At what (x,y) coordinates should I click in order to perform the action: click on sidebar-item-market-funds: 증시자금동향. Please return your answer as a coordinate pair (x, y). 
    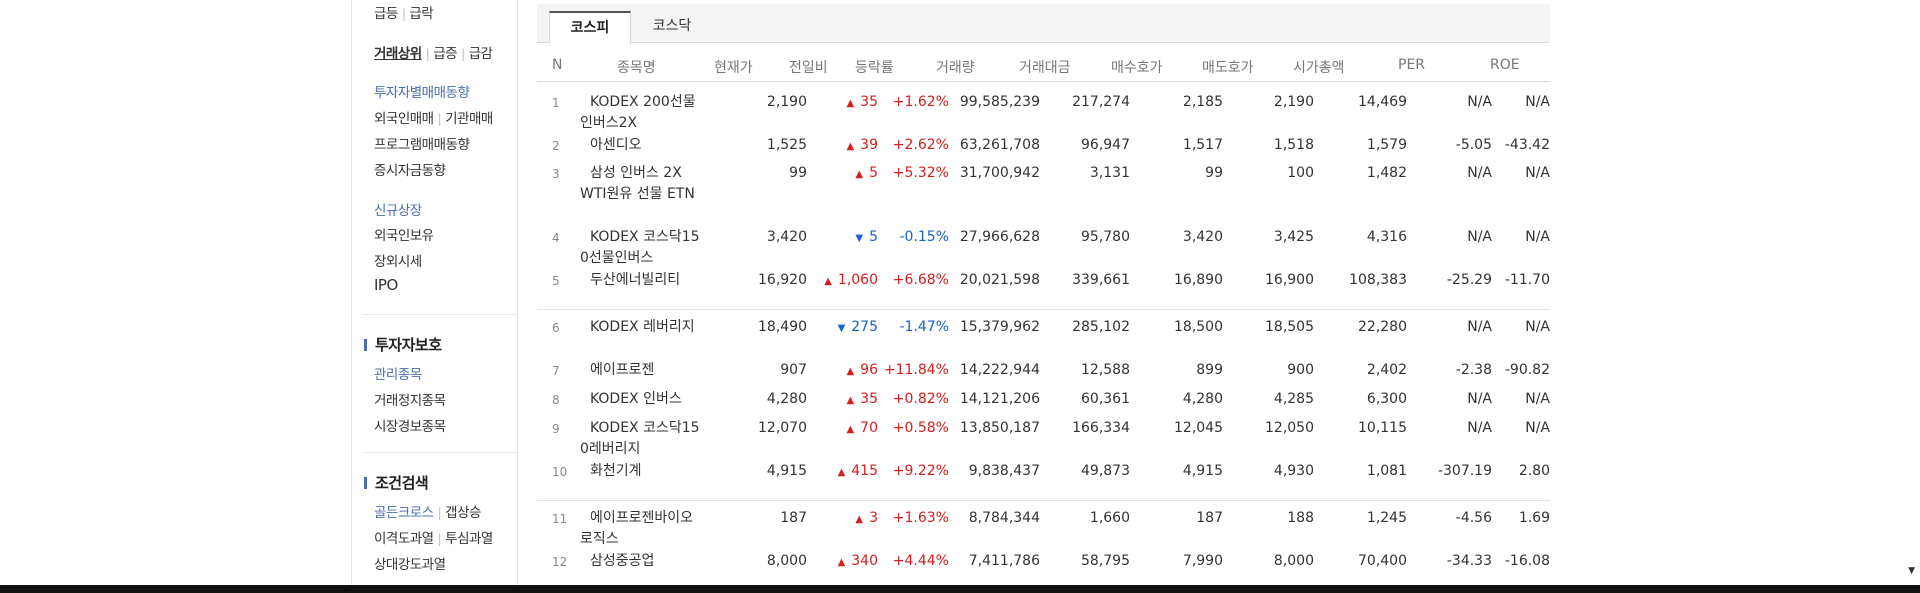
    Looking at the image, I should click on (410, 171).